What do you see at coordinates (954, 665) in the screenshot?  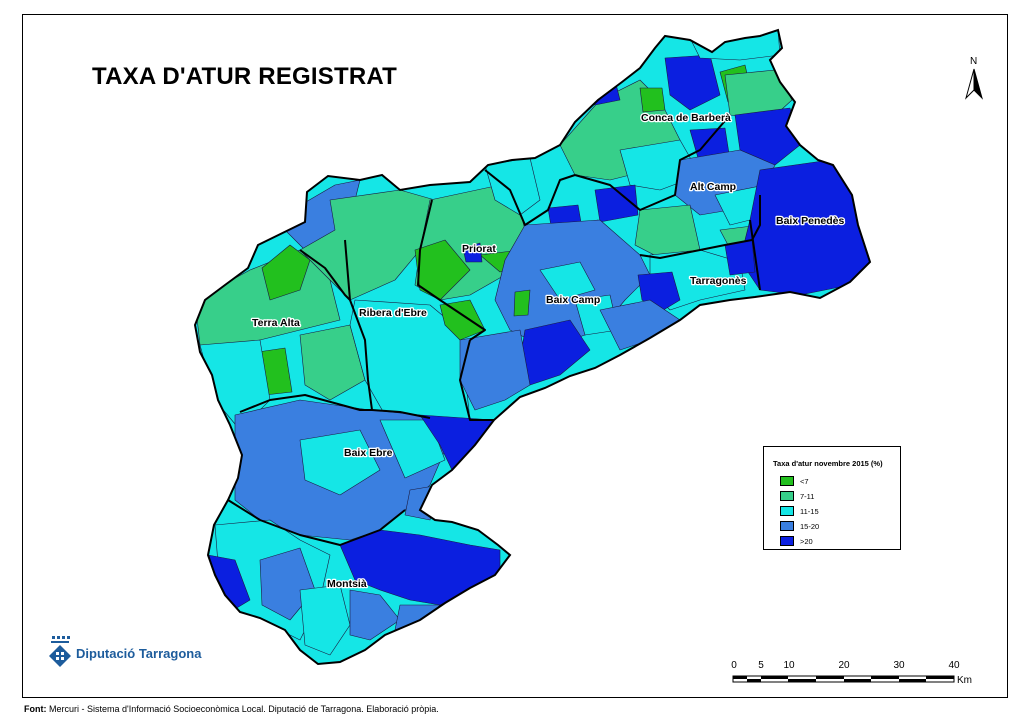 I see `scale-tick-label: 40` at bounding box center [954, 665].